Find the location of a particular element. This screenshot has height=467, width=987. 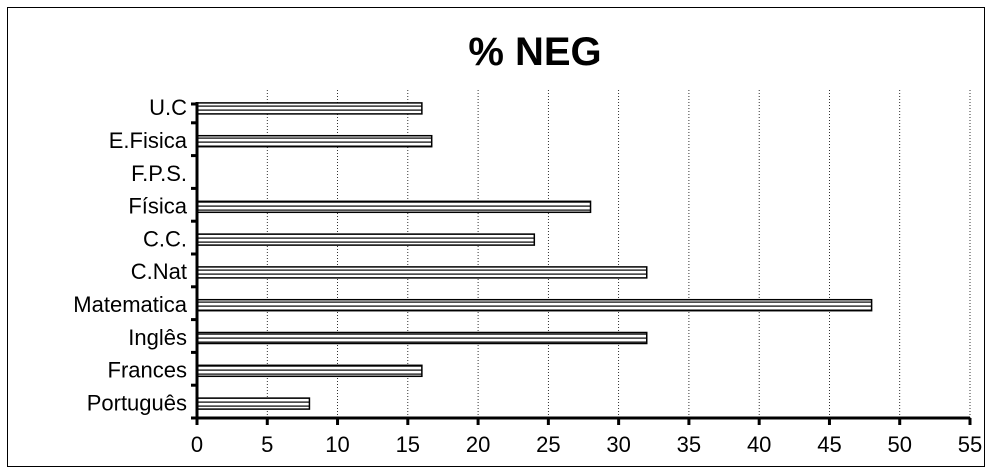

y-tick-label: Física is located at coordinates (157, 206).